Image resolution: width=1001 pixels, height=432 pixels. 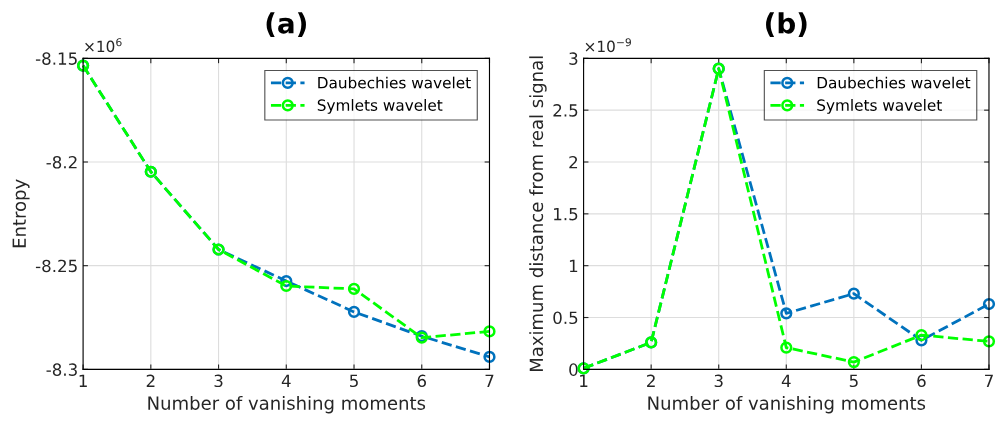 I want to click on y-tick-label: 1.5, so click(x=566, y=214).